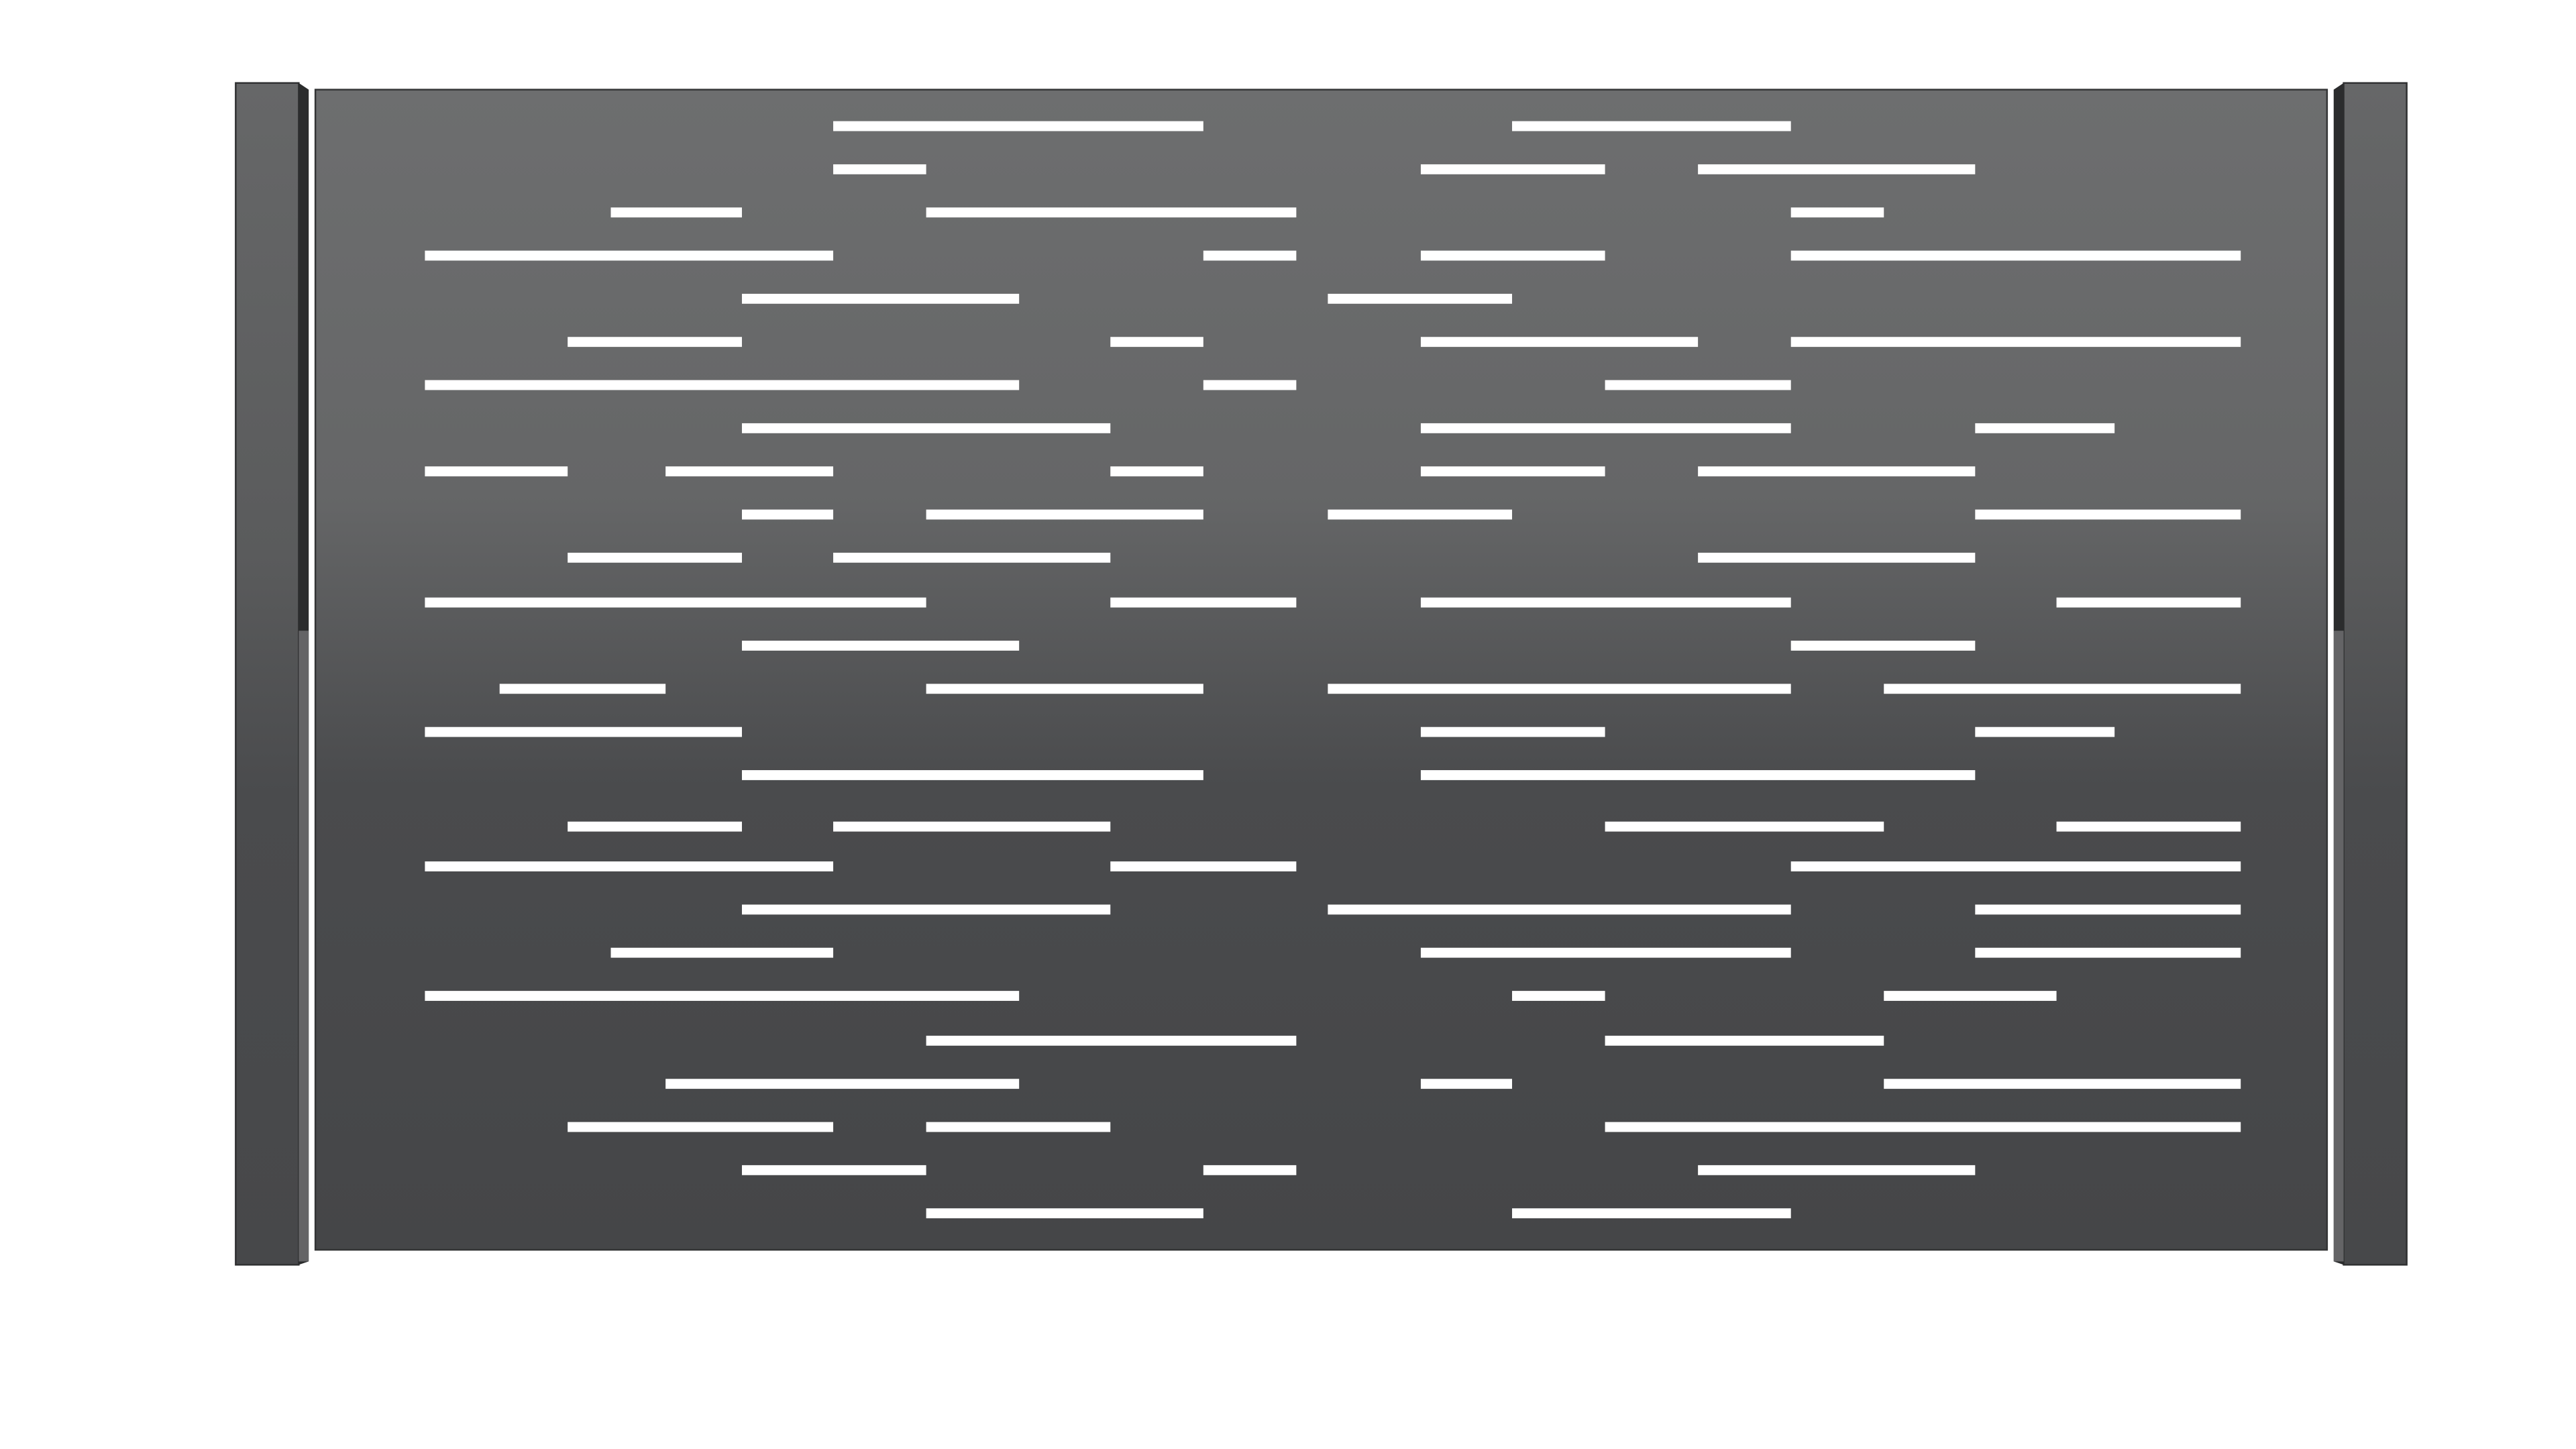 The image size is (2576, 1449). I want to click on right-post, so click(2370, 674).